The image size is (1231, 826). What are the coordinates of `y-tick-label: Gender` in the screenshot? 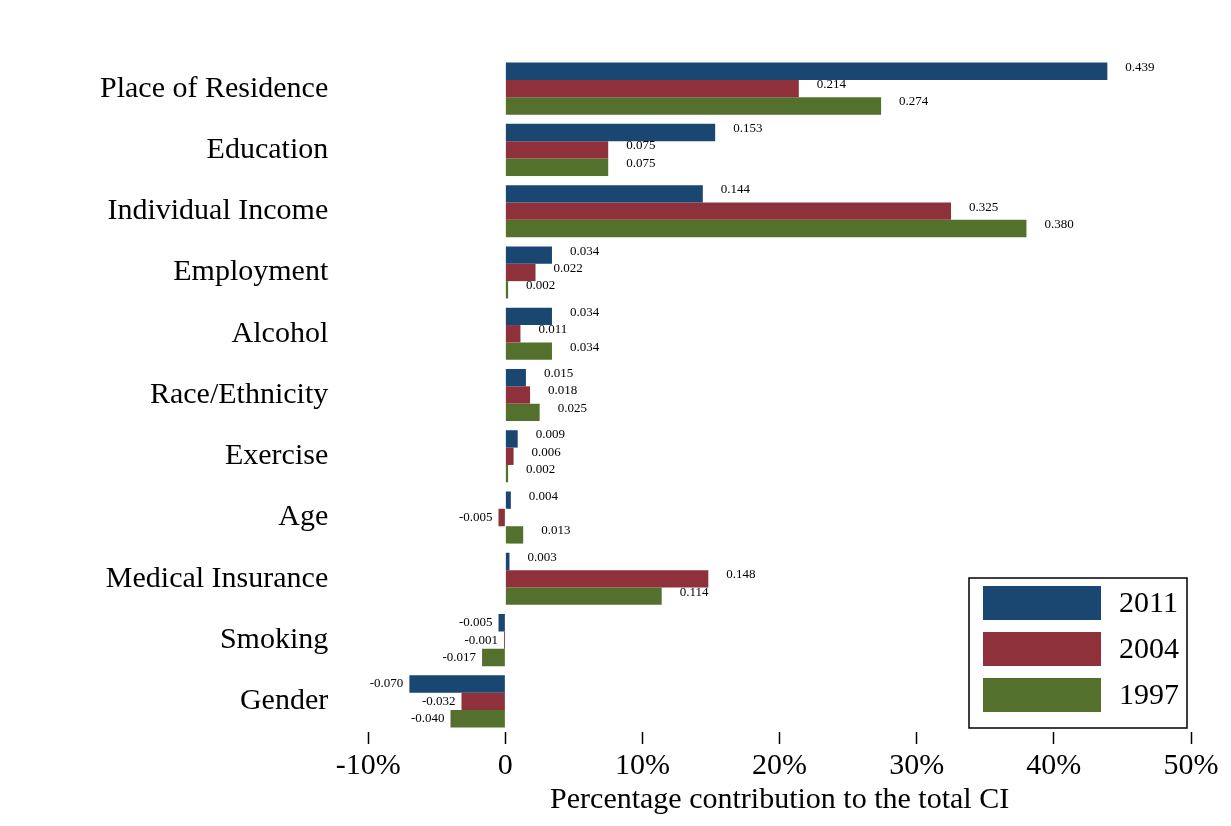 It's located at (284, 699).